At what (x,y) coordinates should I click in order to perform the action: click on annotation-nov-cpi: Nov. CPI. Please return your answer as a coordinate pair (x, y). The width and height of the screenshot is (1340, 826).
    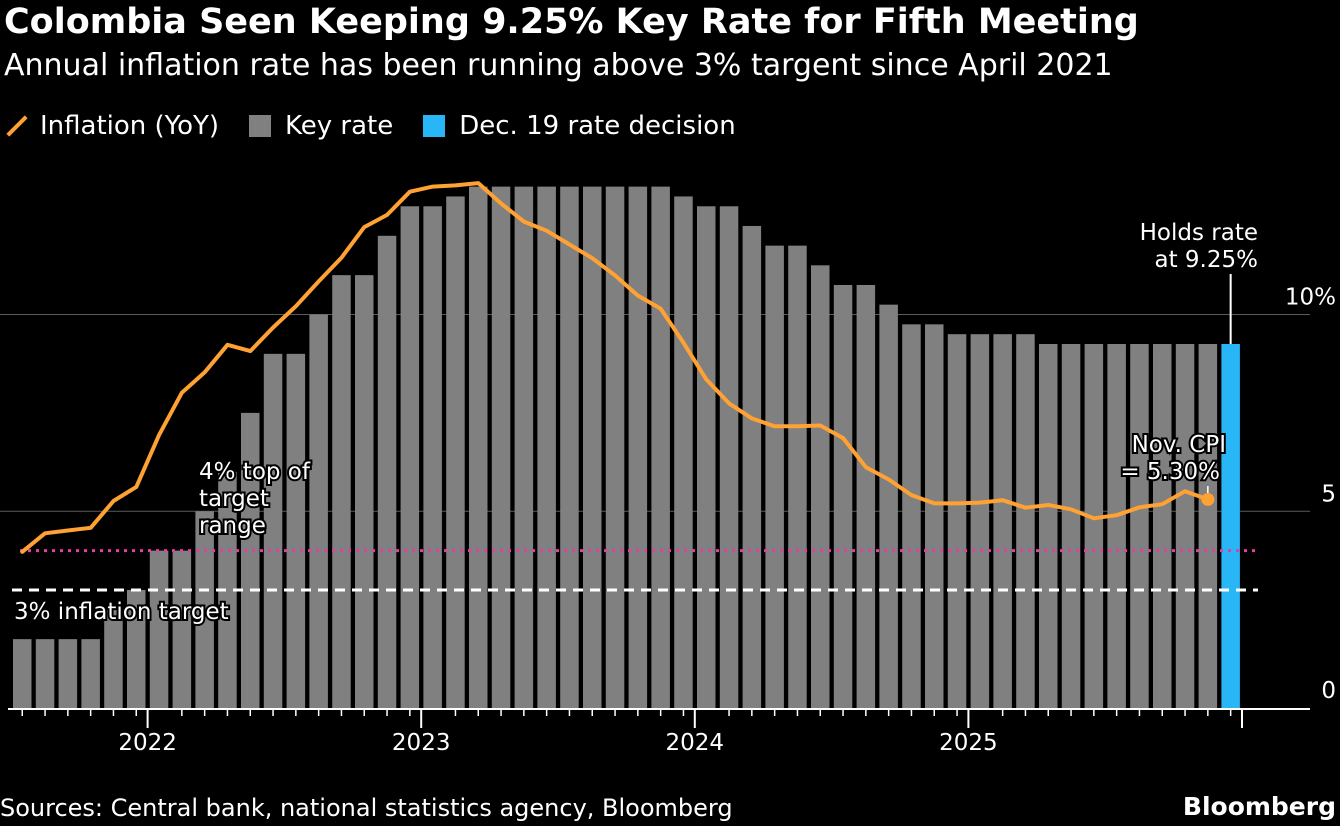
    Looking at the image, I should click on (1179, 445).